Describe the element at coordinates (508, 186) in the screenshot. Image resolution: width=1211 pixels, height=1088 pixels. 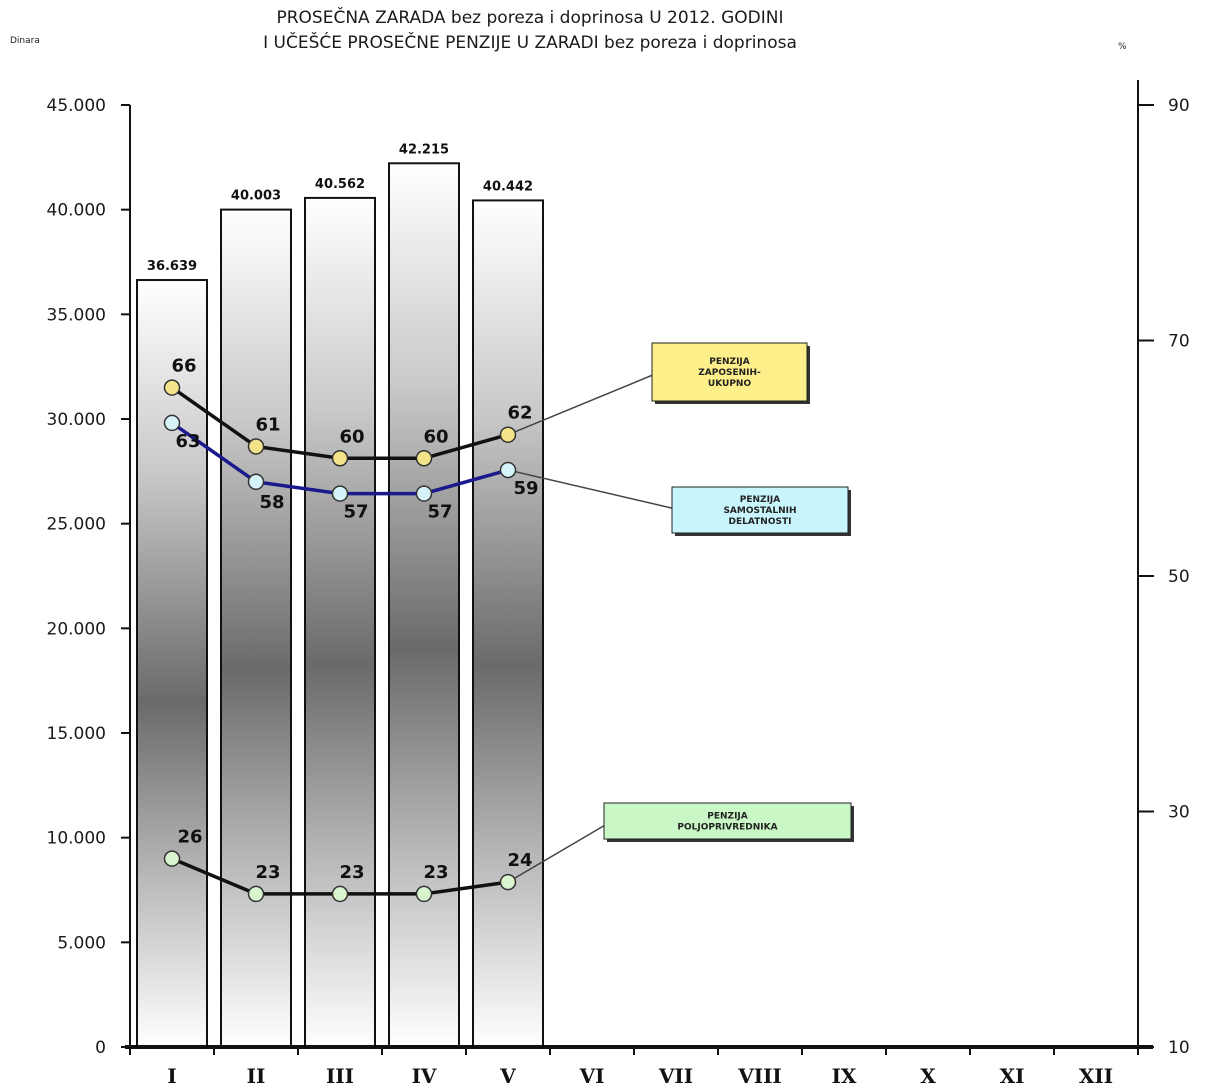
I see `bar-value-label: 40.442` at that location.